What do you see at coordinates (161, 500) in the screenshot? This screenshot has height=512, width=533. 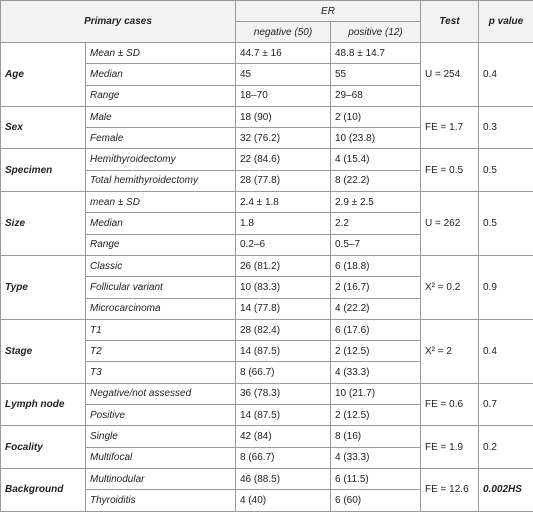 I see `row-name: Thyroiditis` at bounding box center [161, 500].